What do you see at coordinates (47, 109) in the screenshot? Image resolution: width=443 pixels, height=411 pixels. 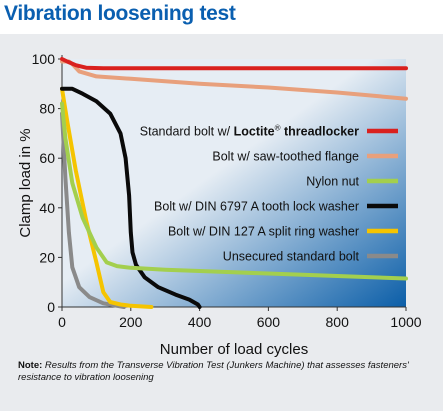 I see `y-tick-label: 80` at bounding box center [47, 109].